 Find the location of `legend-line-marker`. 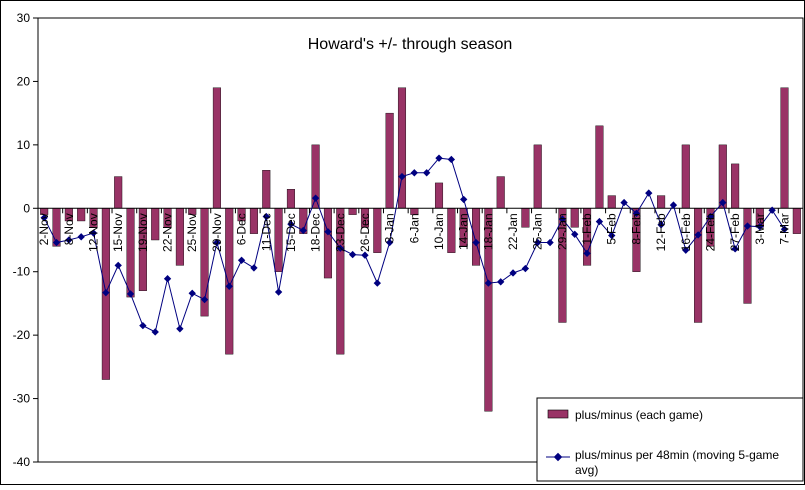

legend-line-marker is located at coordinates (558, 457).